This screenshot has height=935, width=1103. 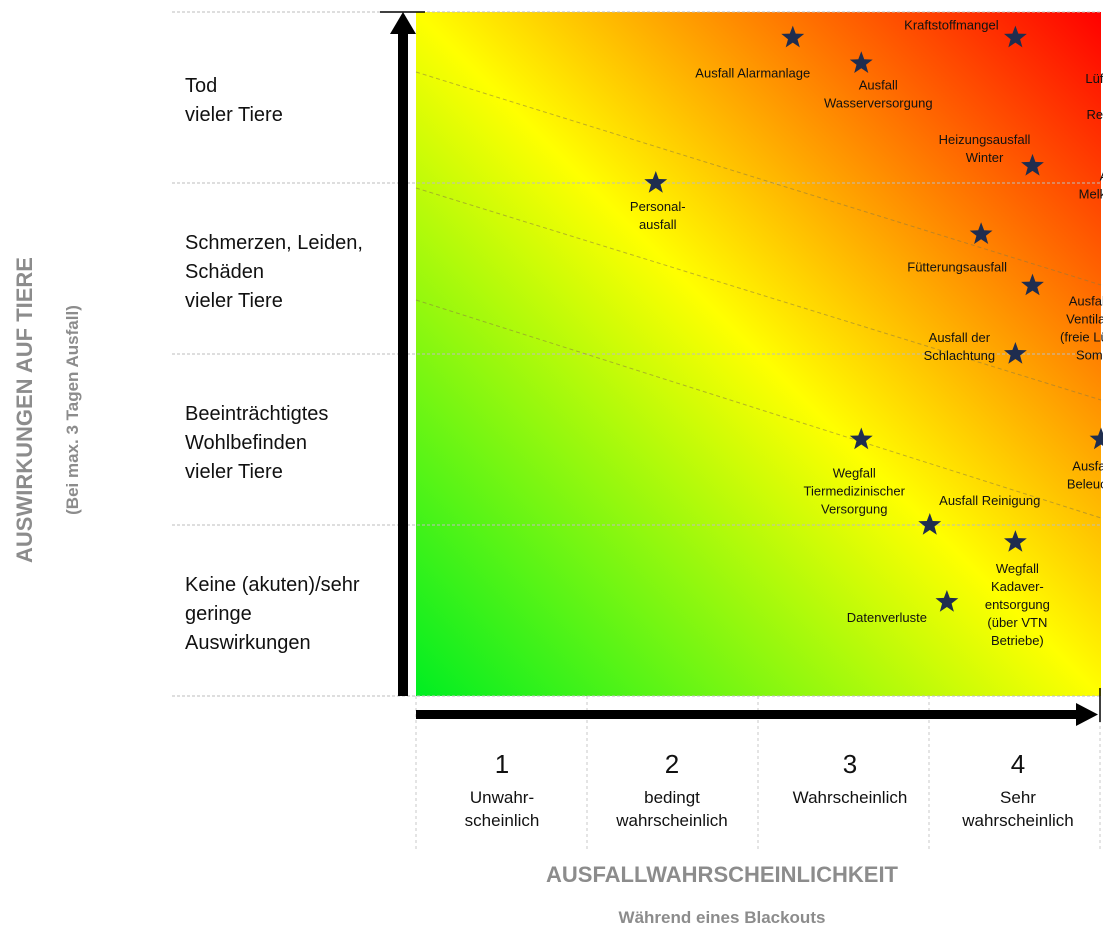 I want to click on risk-label-line: Redundanzen), so click(x=1094, y=114).